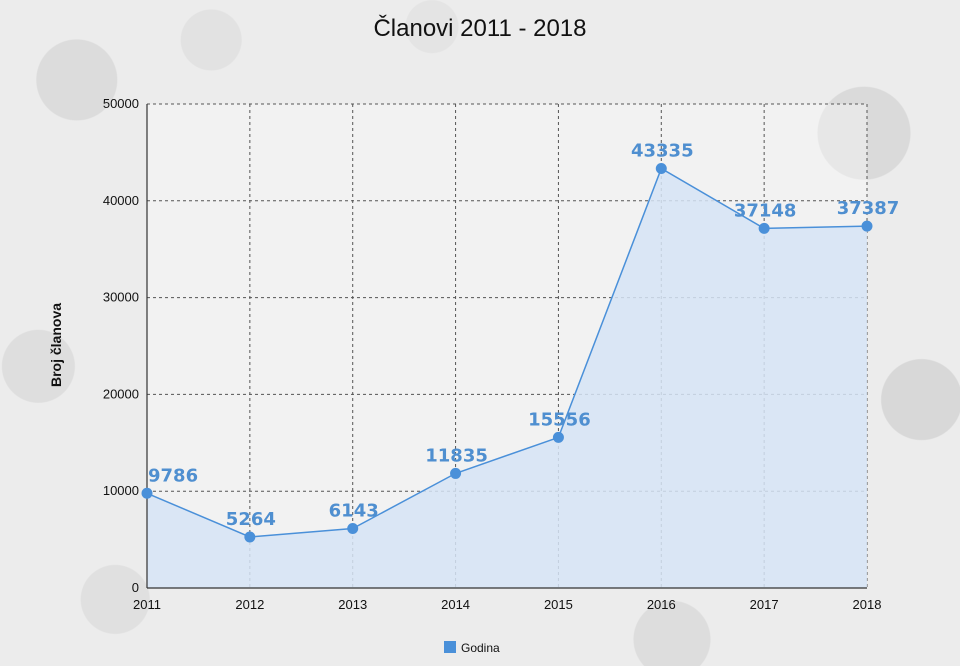 This screenshot has height=666, width=960. I want to click on legend-label-godina: Godina, so click(480, 648).